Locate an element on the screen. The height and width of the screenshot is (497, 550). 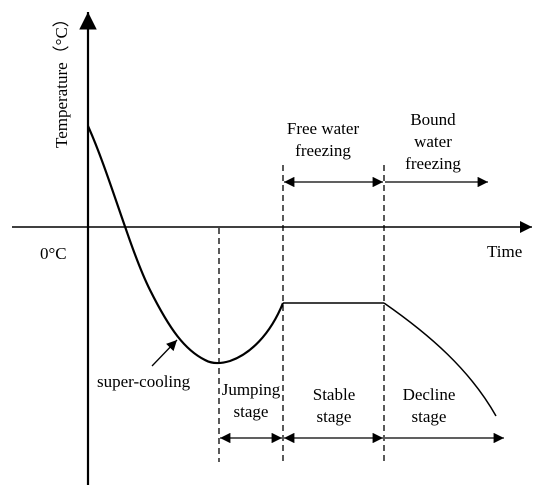
stable-label-1: Stable is located at coordinates (334, 394).